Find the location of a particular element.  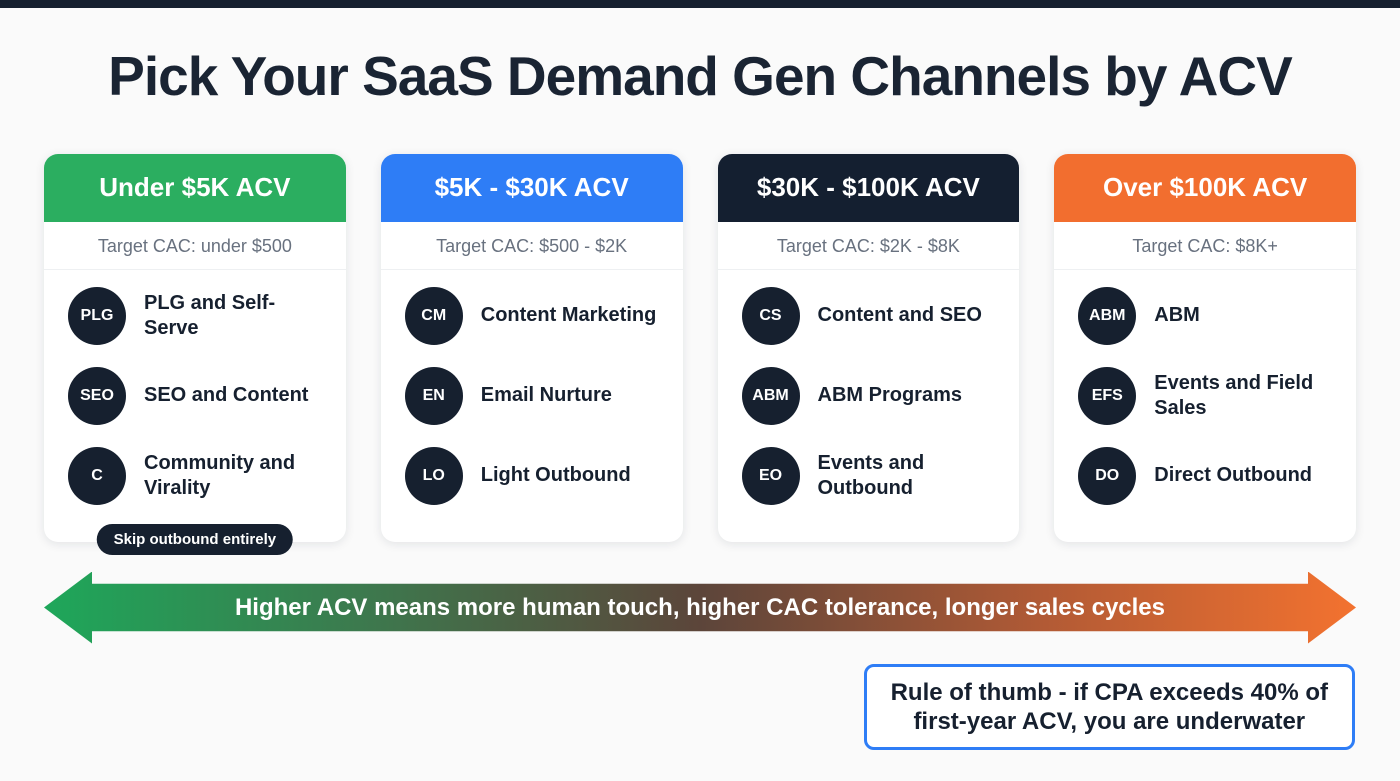

callout-line-1: Rule of thumb - if CPA exceeds 40% of is located at coordinates (1109, 692).